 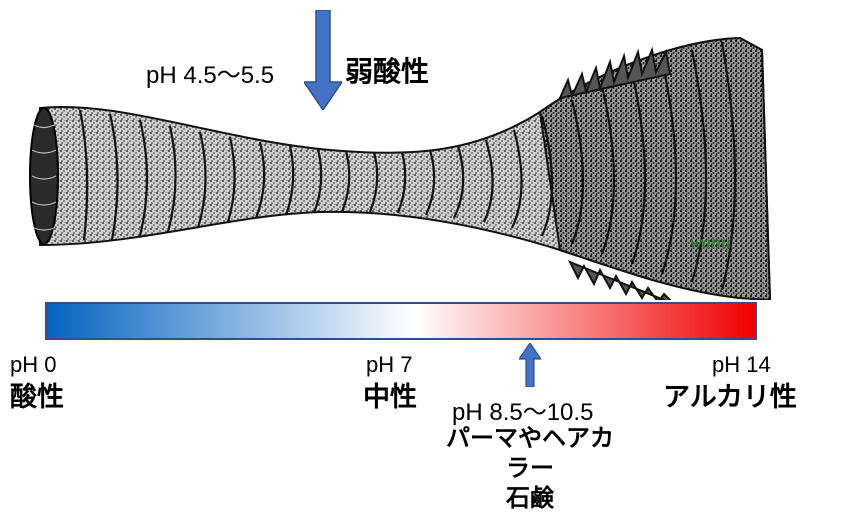 What do you see at coordinates (523, 412) in the screenshot?
I see `perm-color-soap-ph-range: pH 8.5～10.5` at bounding box center [523, 412].